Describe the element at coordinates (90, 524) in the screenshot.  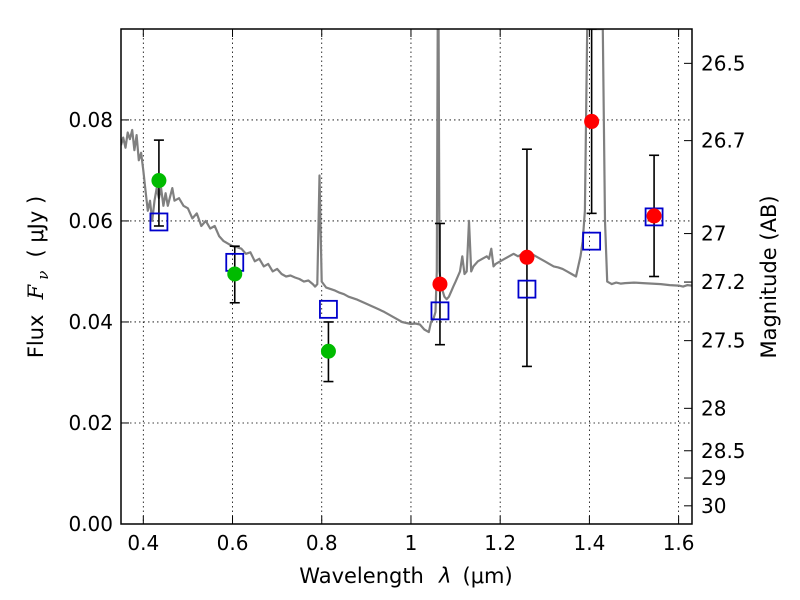
I see `y-tick-label: 0.00` at that location.